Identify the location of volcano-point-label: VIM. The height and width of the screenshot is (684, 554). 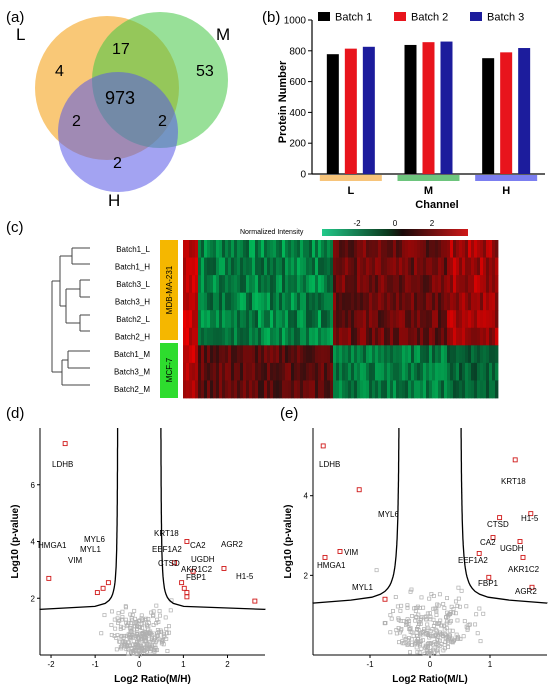
(351, 552).